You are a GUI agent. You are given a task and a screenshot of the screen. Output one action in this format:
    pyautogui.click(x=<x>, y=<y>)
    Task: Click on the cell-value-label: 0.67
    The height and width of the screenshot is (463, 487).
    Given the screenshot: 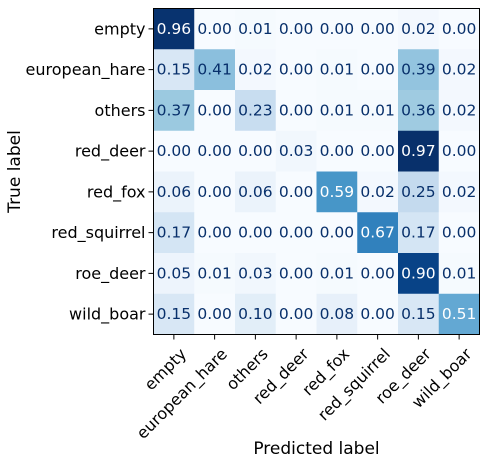 What is the action you would take?
    pyautogui.click(x=377, y=233)
    